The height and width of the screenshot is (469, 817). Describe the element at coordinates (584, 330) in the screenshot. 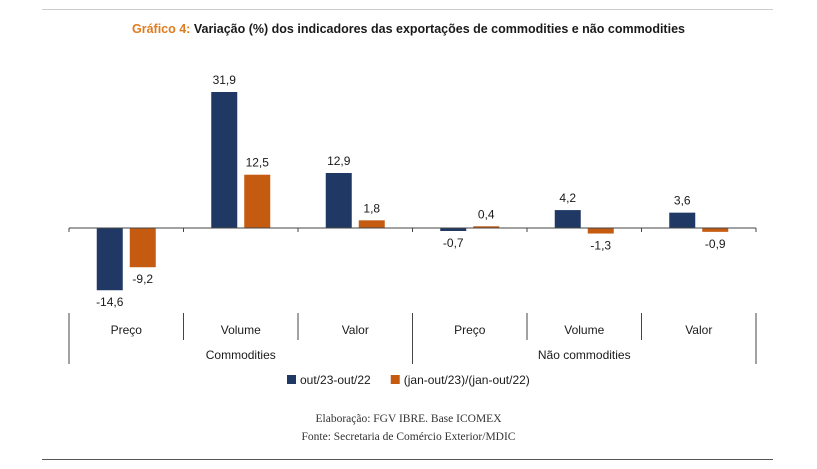

I see `category-label-4: Volume` at that location.